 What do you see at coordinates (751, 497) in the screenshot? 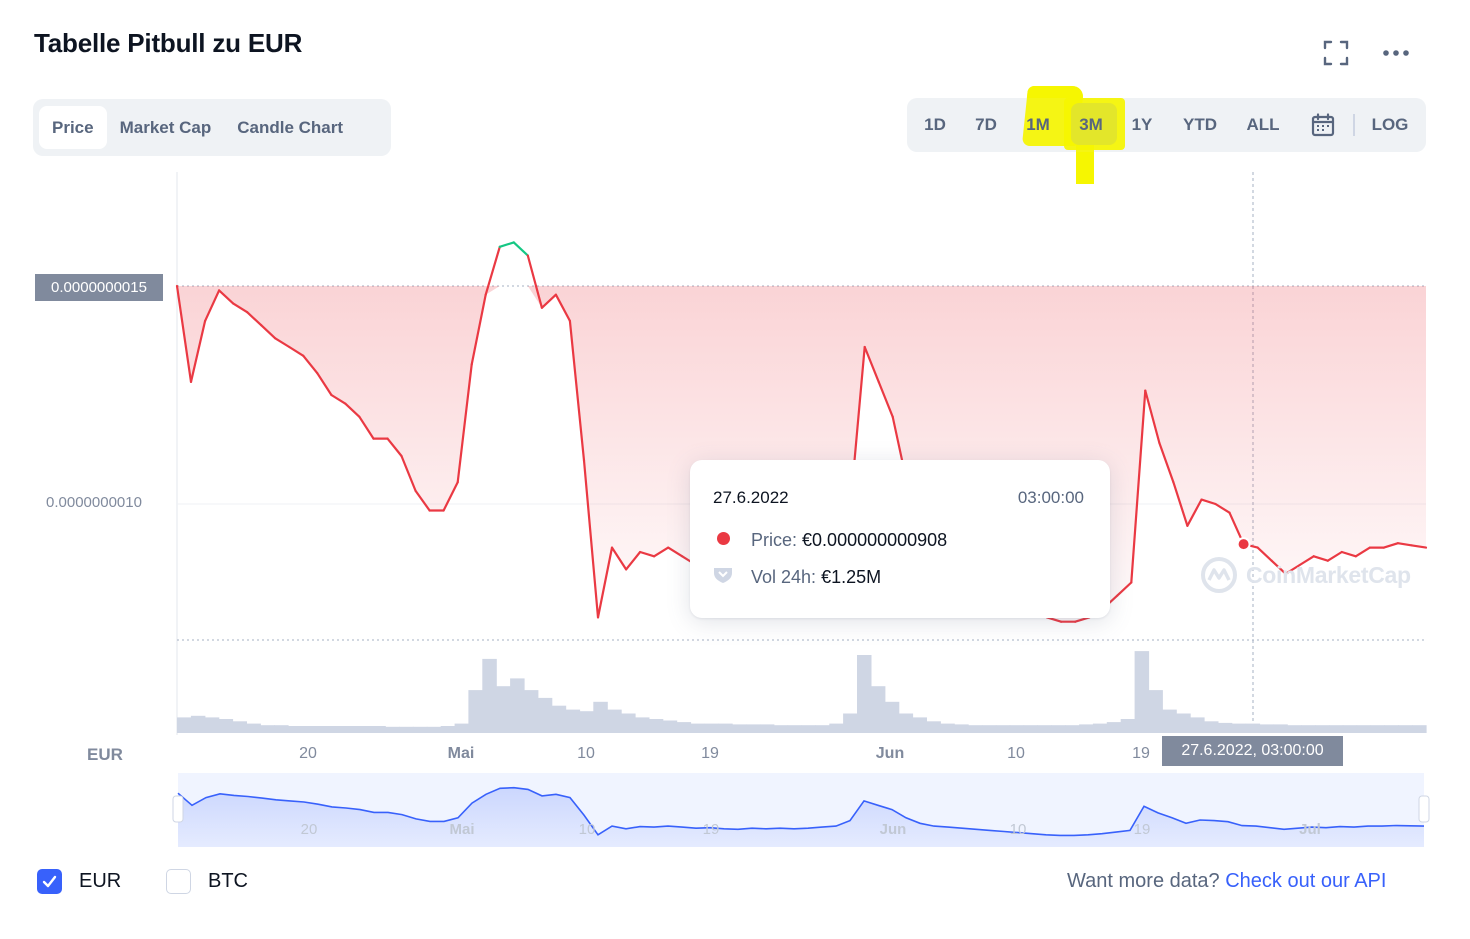
I see `tooltip-date: 27.6.2022` at bounding box center [751, 497].